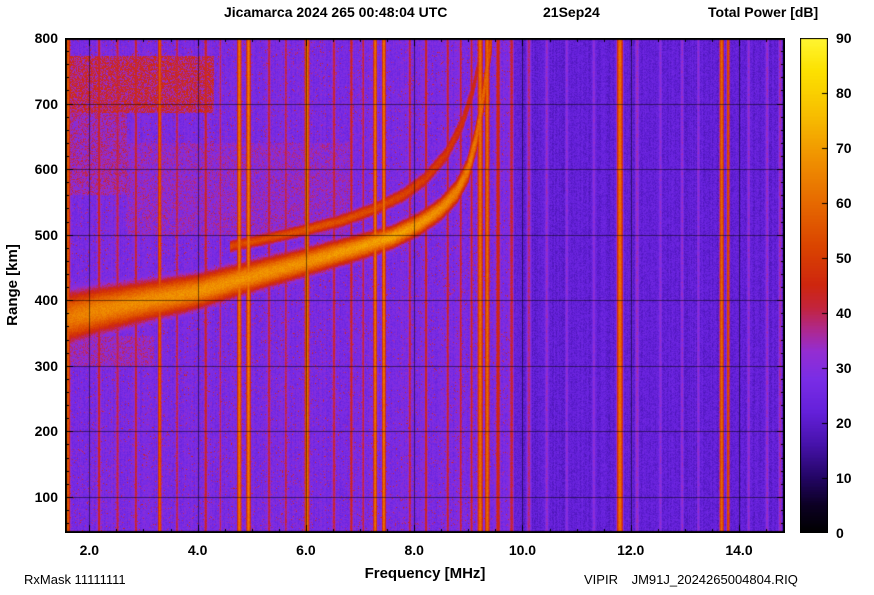  What do you see at coordinates (844, 258) in the screenshot?
I see `colorbar-tick-label: 50` at bounding box center [844, 258].